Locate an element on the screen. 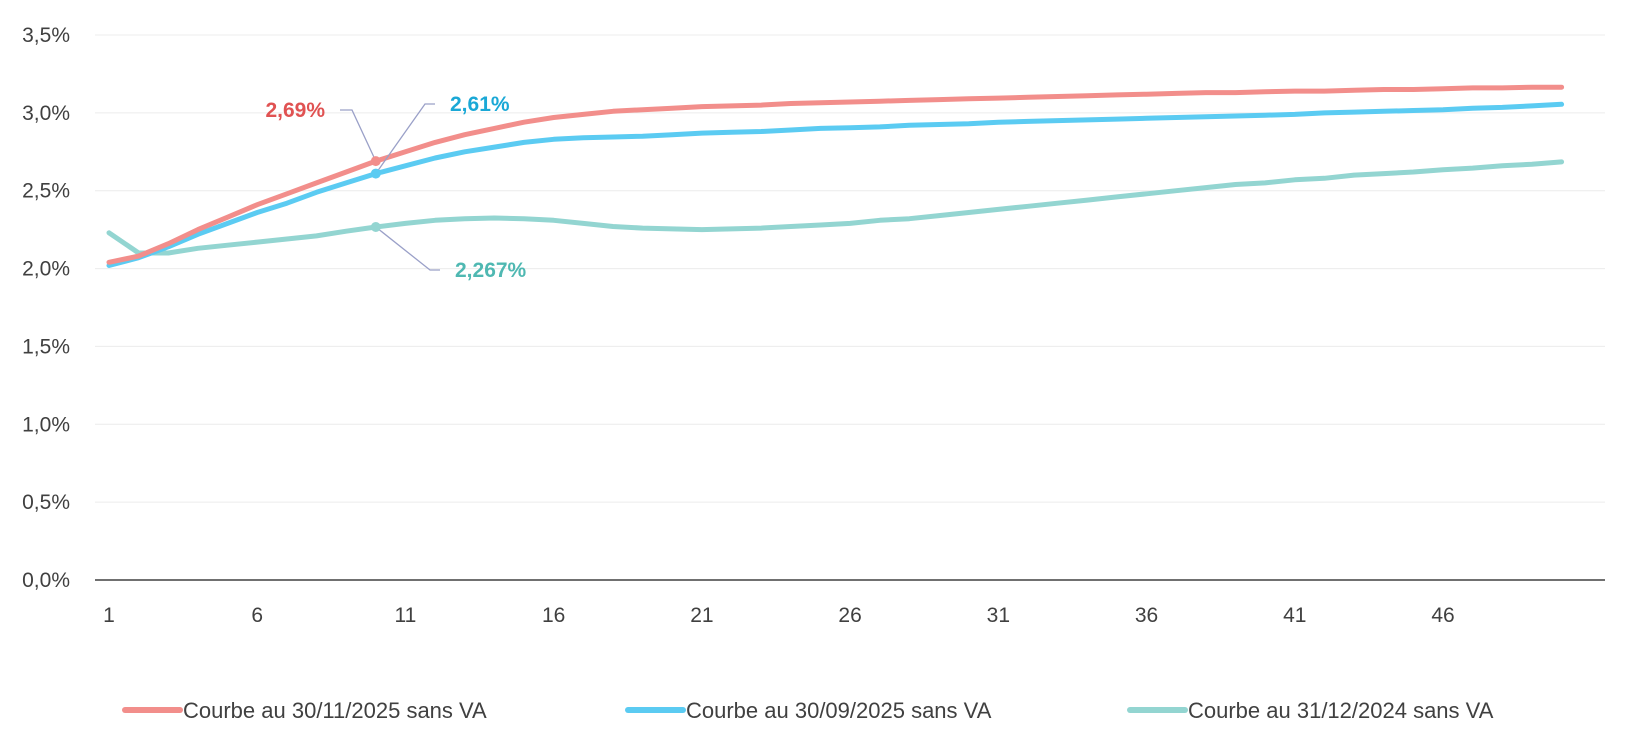  x-tick-label: 21 is located at coordinates (701, 615).